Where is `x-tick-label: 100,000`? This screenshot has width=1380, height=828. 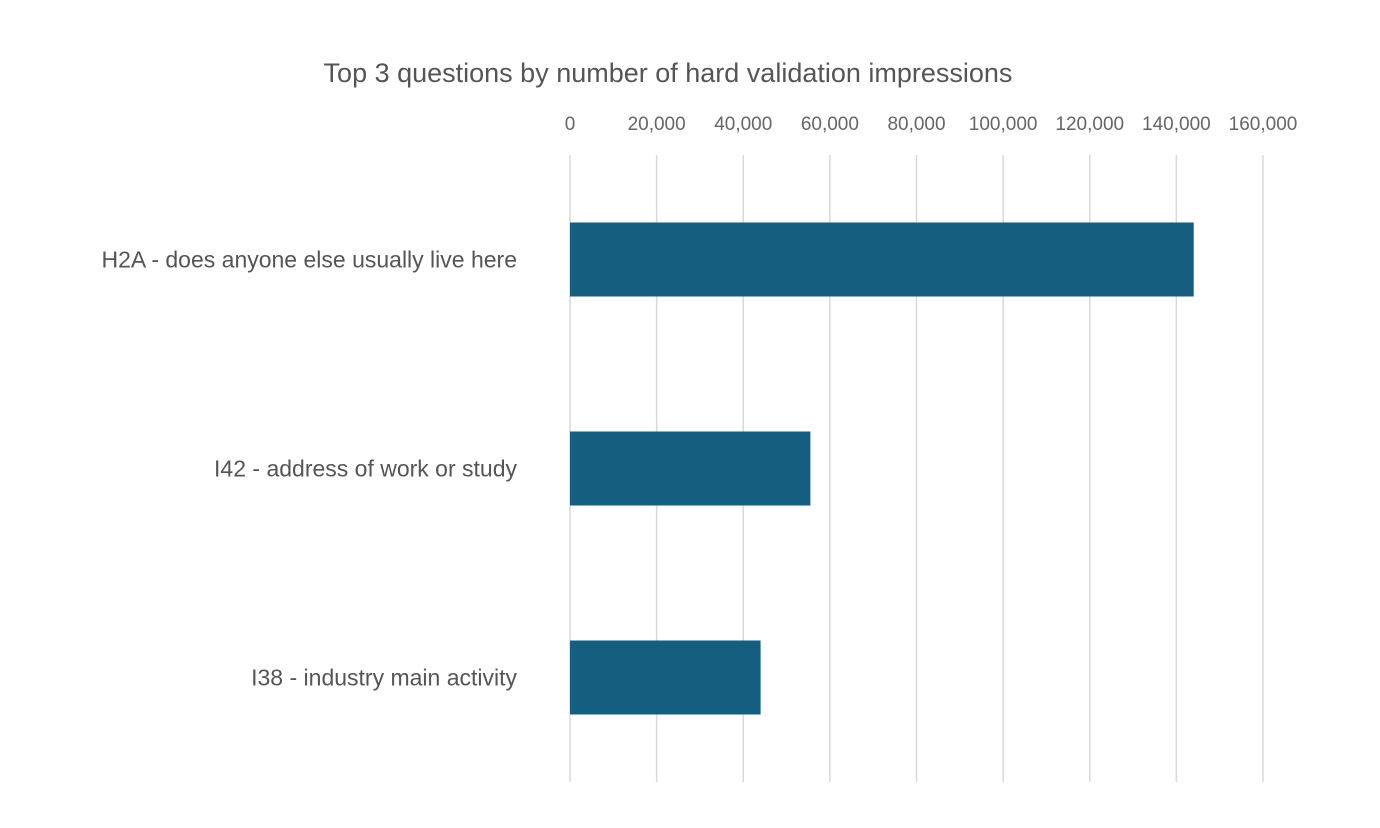
x-tick-label: 100,000 is located at coordinates (1003, 124).